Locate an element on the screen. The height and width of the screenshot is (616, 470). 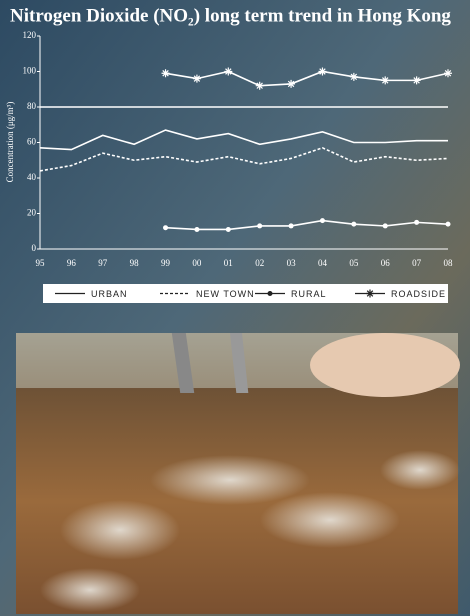
x-tick-label: 99 is located at coordinates (166, 263).